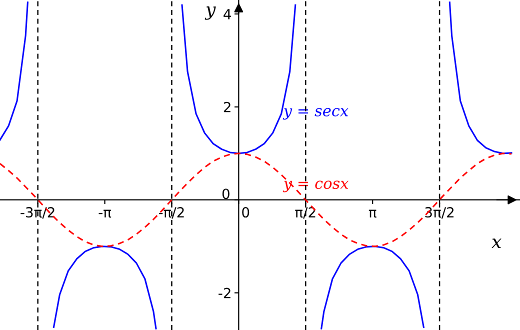 The image size is (520, 330). Describe the element at coordinates (210, 13) in the screenshot. I see `y-axis-title: y` at that location.